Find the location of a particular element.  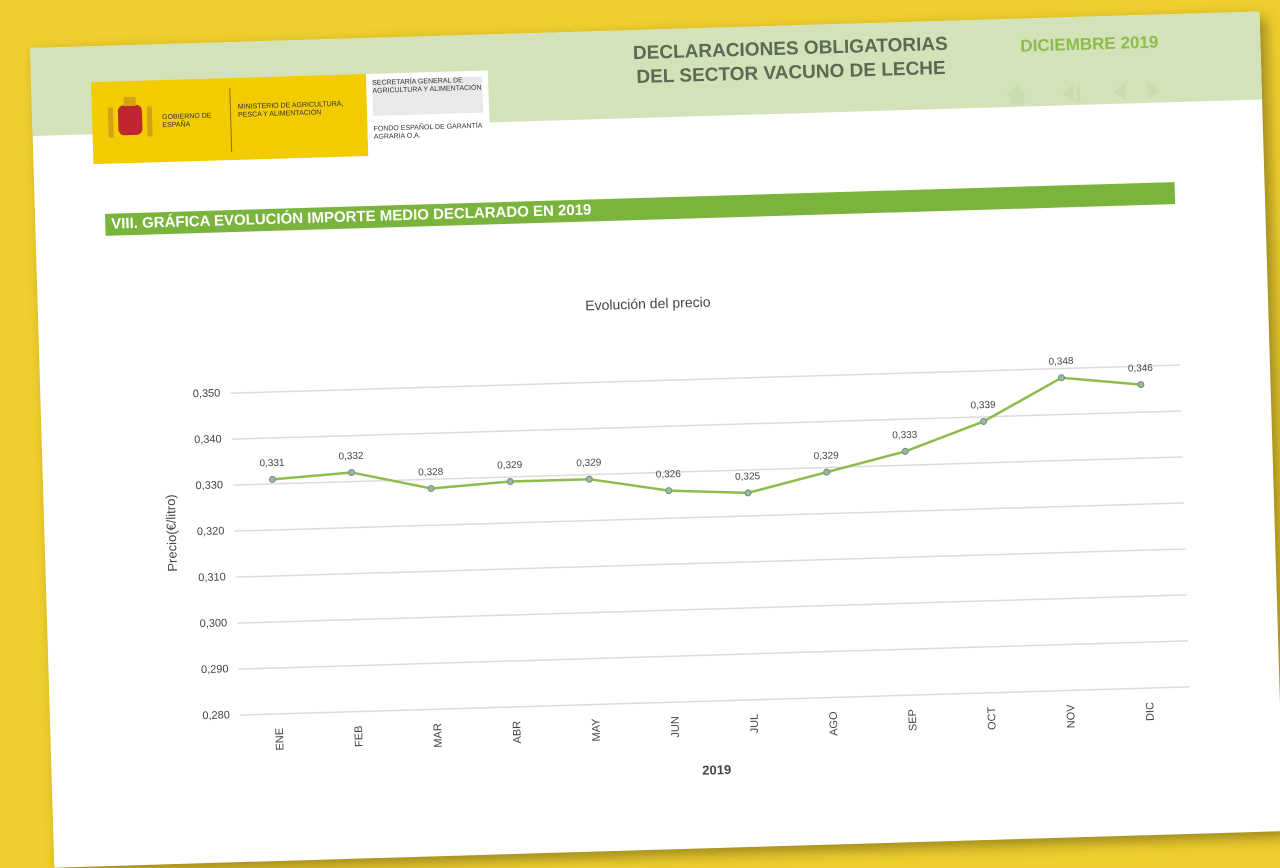

y-tick-label: 0,330 is located at coordinates (209, 485).